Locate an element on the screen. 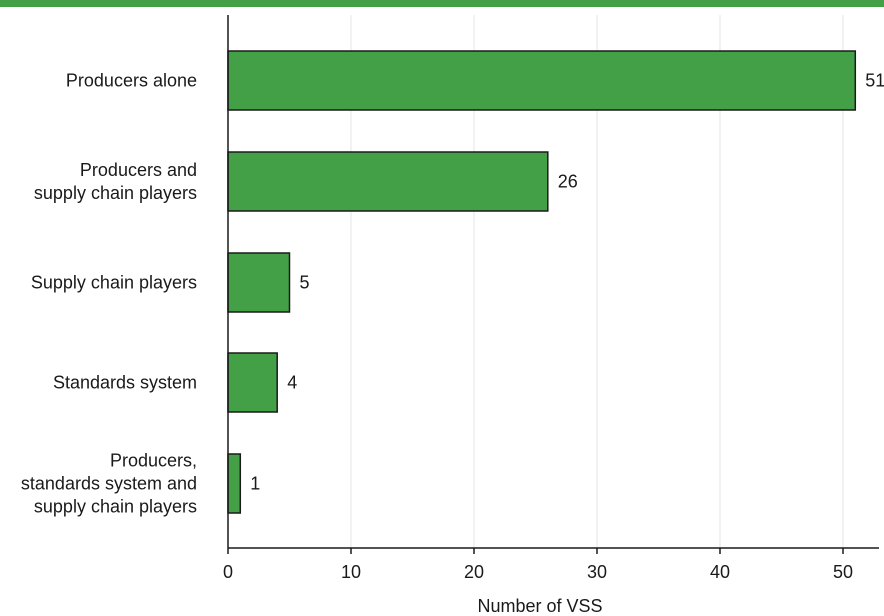  x-tick-label: 10 is located at coordinates (351, 572).